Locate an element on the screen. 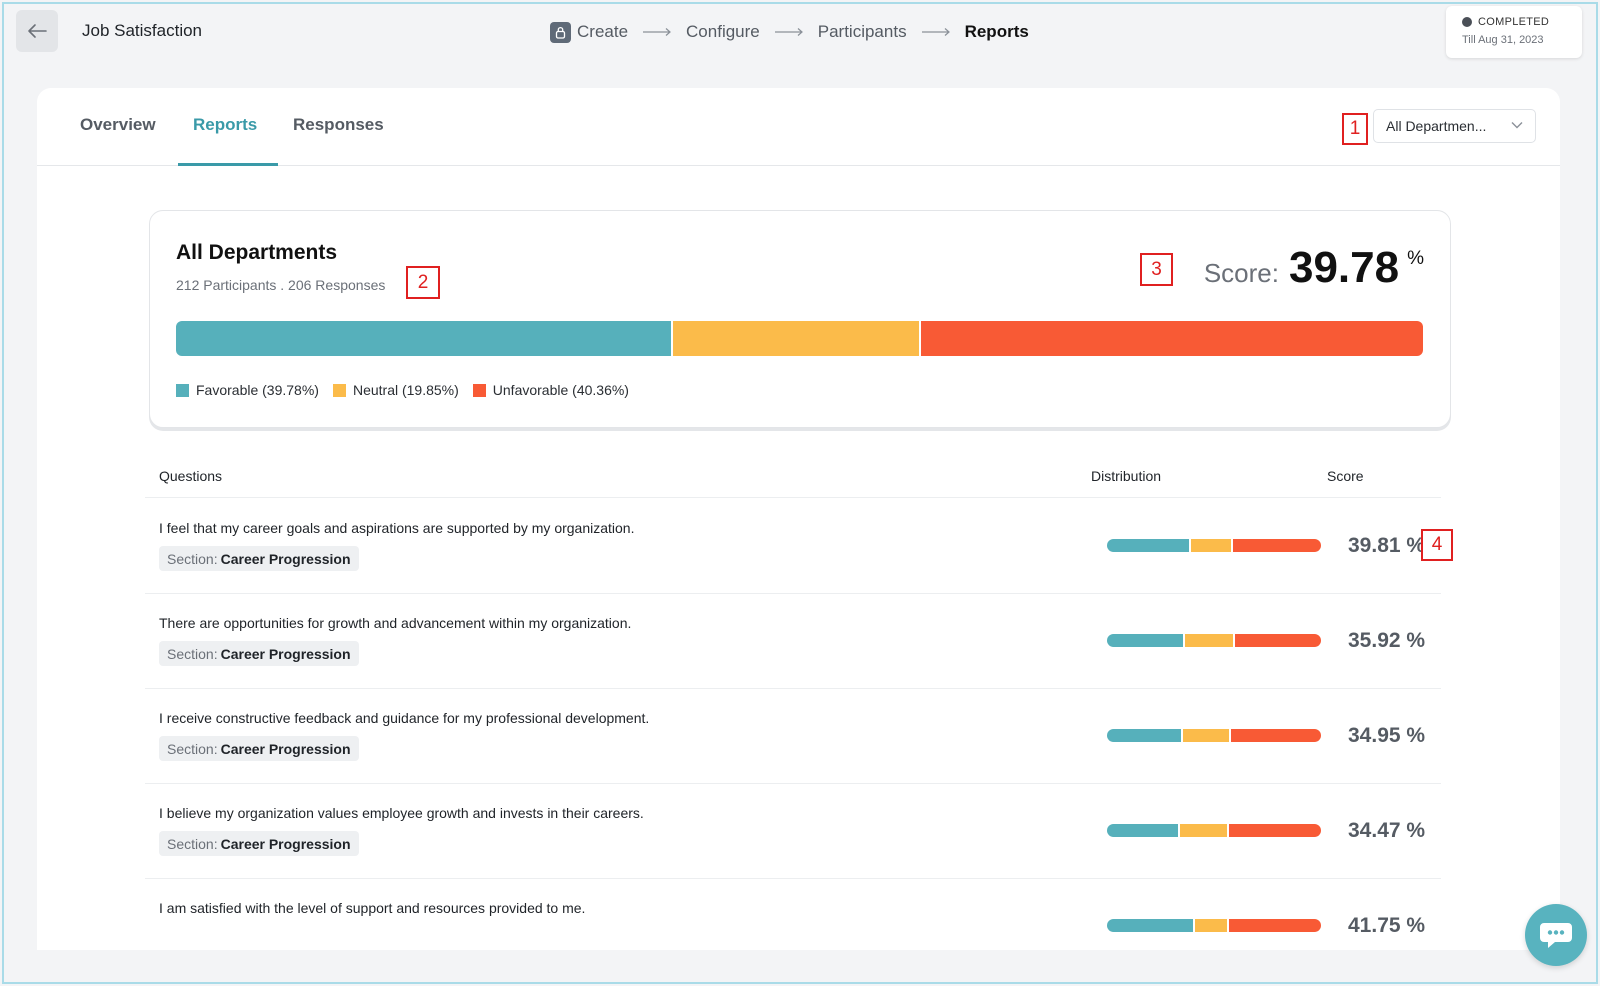 The height and width of the screenshot is (986, 1600). stepper: Create Configure Participants Reports is located at coordinates (789, 32).